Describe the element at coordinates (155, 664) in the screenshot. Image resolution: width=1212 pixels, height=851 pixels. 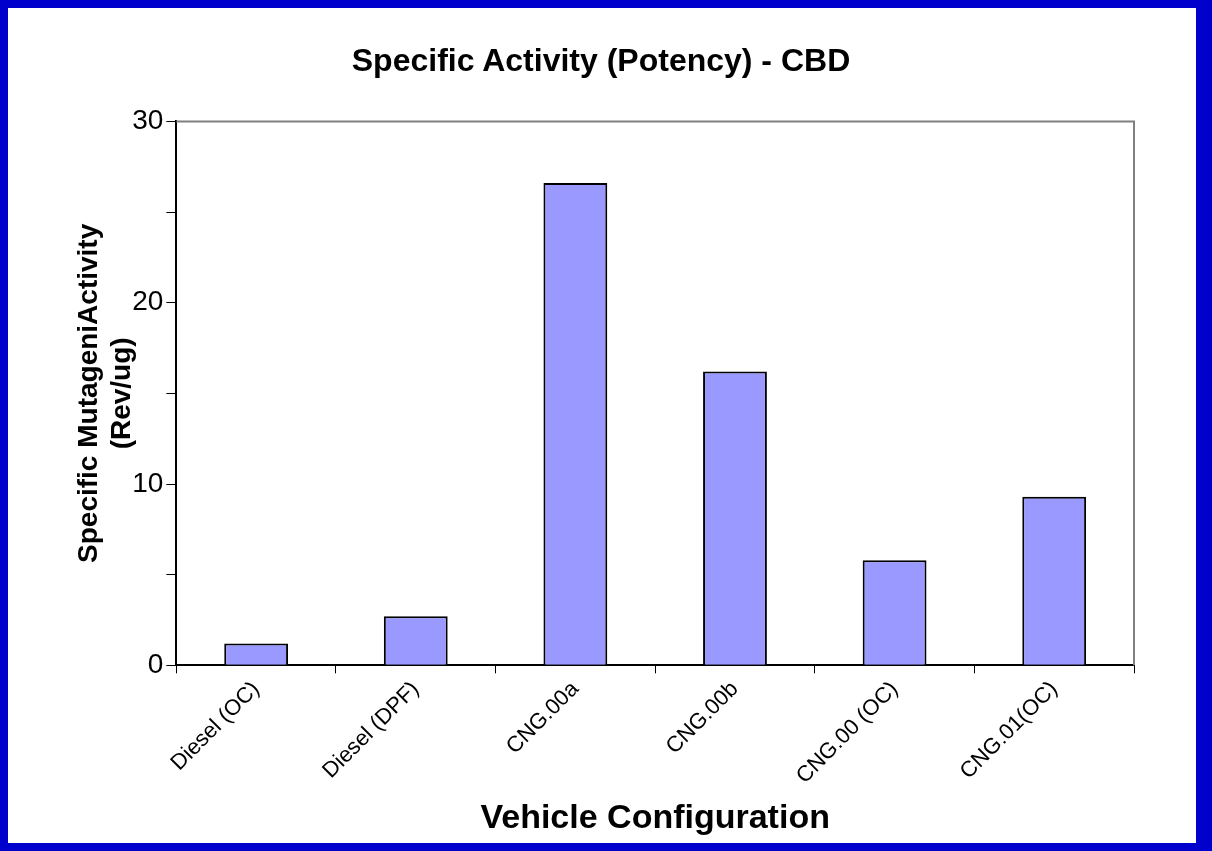
I see `y-tick-label: 0` at that location.